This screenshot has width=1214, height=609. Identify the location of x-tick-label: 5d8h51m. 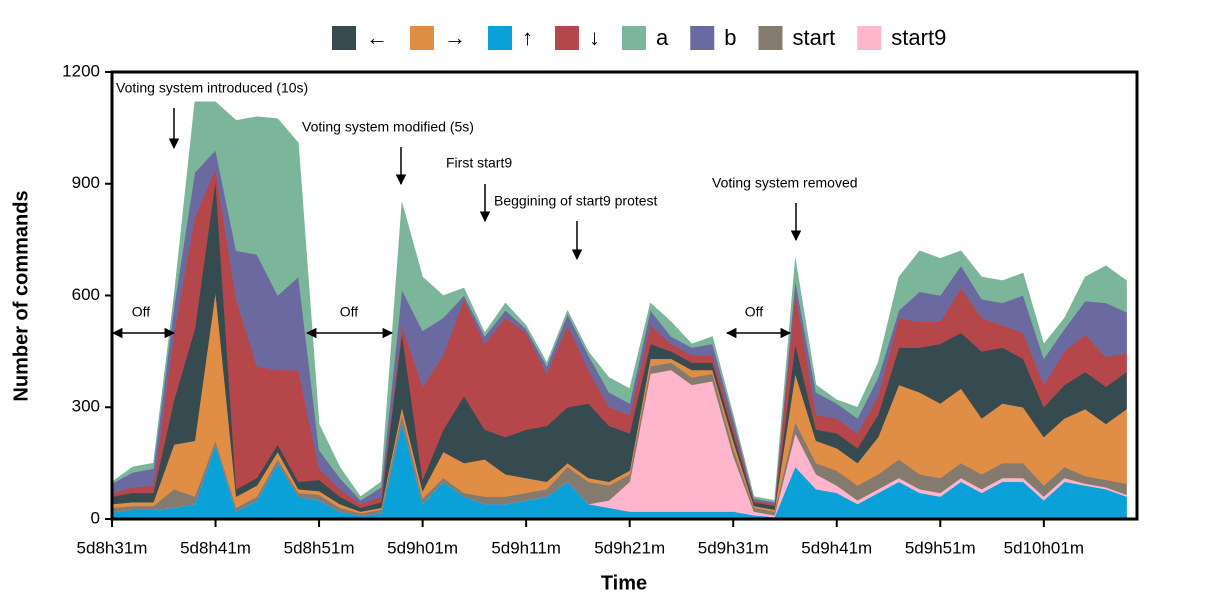
(319, 547).